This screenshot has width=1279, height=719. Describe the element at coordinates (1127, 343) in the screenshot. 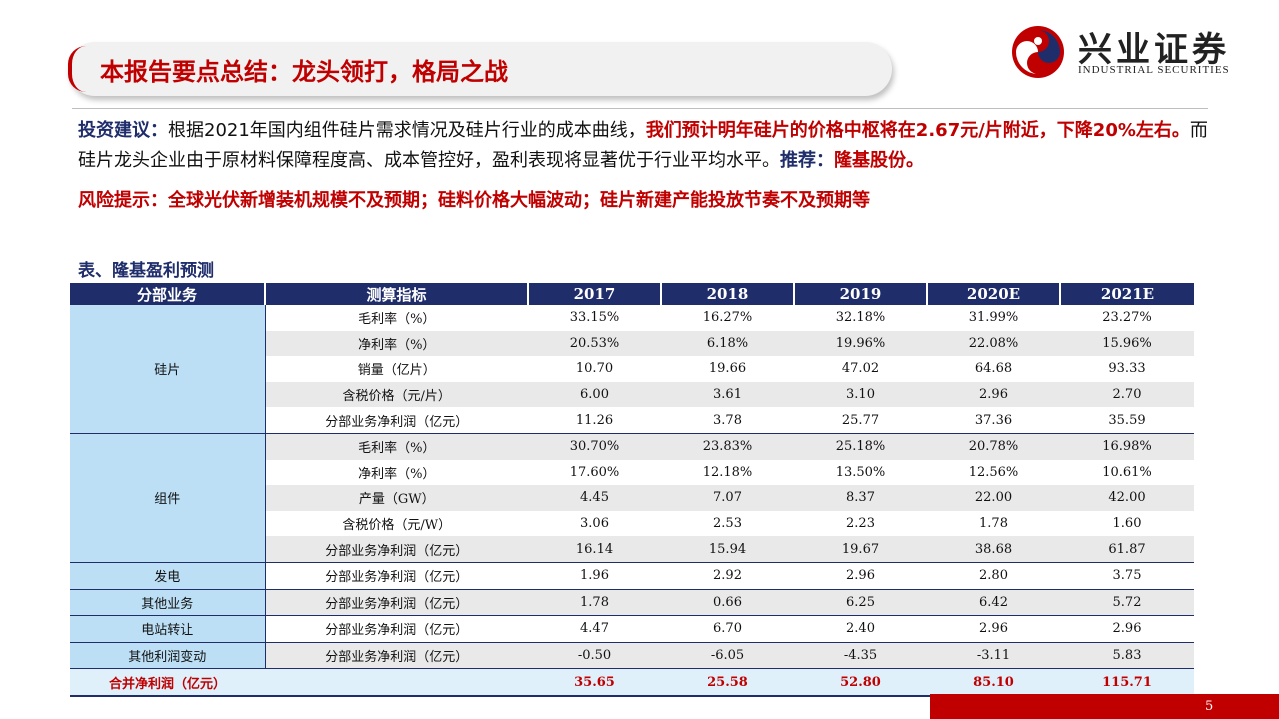

I see `value-cell: 15.96%` at that location.